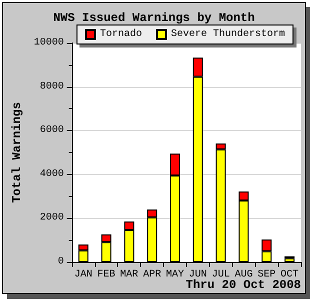 Image resolution: width=310 pixels, height=300 pixels. I want to click on x-tick-label: MAR, so click(129, 275).